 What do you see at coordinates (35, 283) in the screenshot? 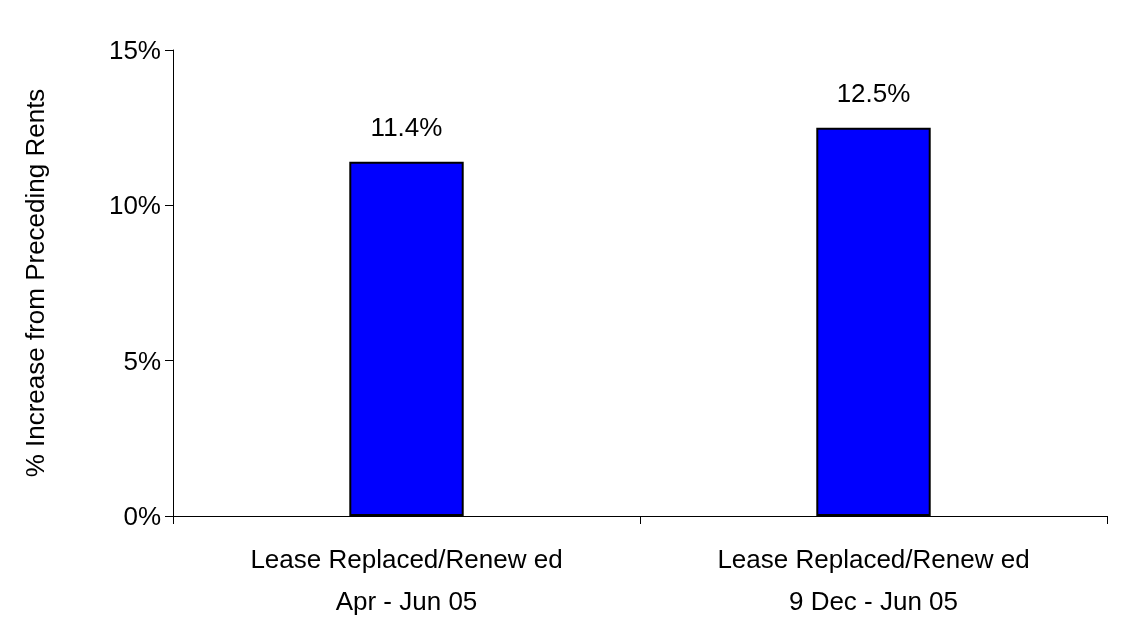
I see `y-axis-title: % Increase from Preceding Rents` at bounding box center [35, 283].